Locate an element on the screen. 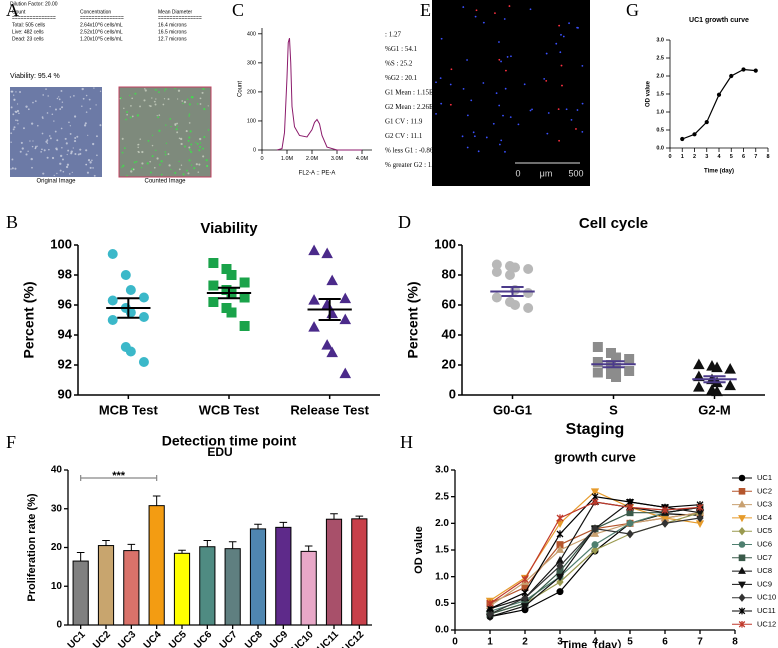 Image resolution: width=778 pixels, height=648 pixels. y-tick-label: 2.0 is located at coordinates (442, 523).